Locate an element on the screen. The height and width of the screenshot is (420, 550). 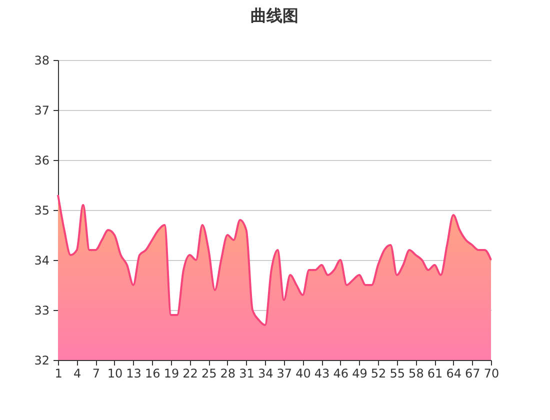
y-tick-label: 38 is located at coordinates (42, 61).